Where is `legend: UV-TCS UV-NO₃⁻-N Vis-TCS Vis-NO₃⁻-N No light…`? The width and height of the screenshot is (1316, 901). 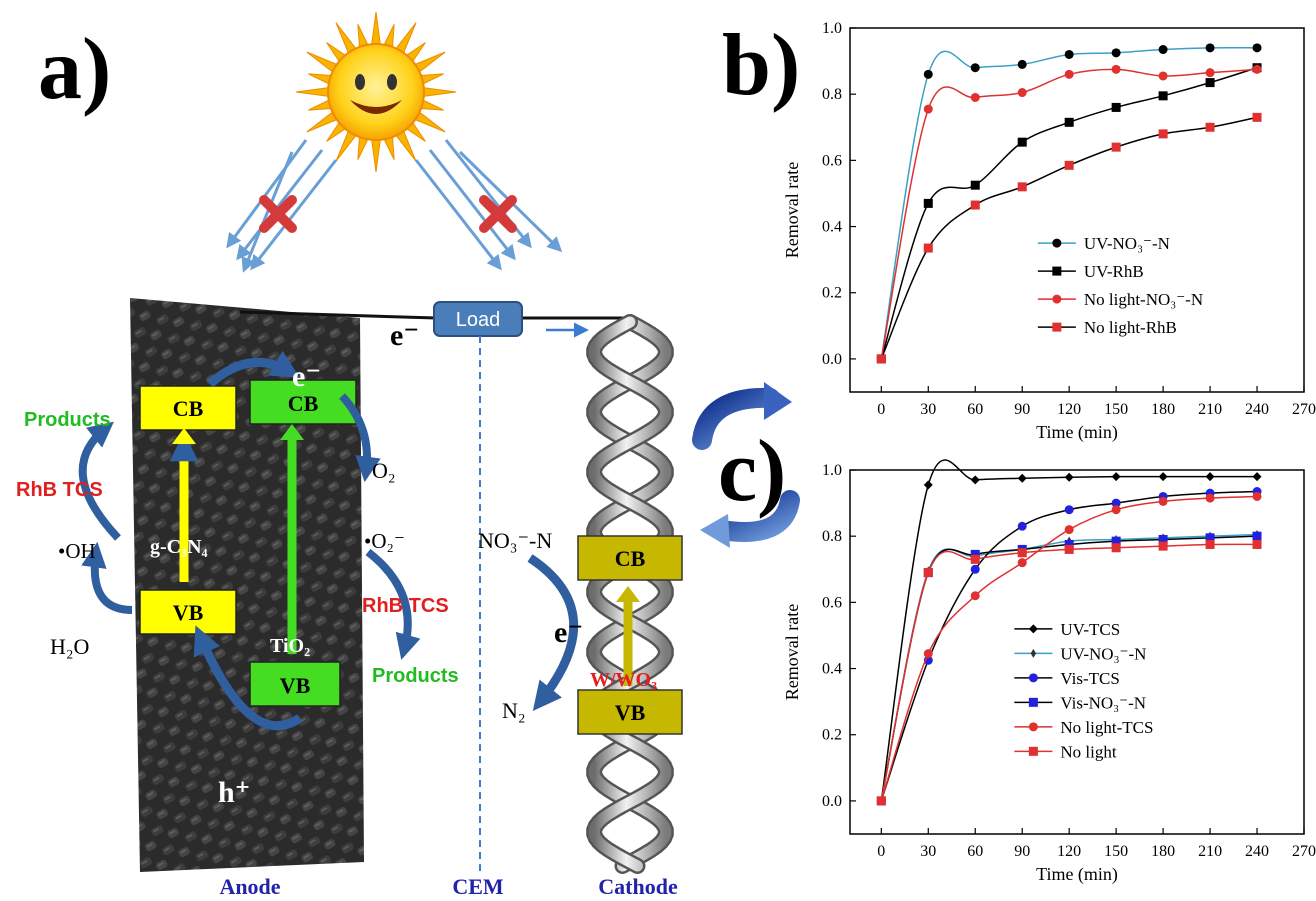
legend: UV-TCS UV-NO₃⁻-N Vis-TCS Vis-NO₃⁻-N No light… is located at coordinates (1083, 690).